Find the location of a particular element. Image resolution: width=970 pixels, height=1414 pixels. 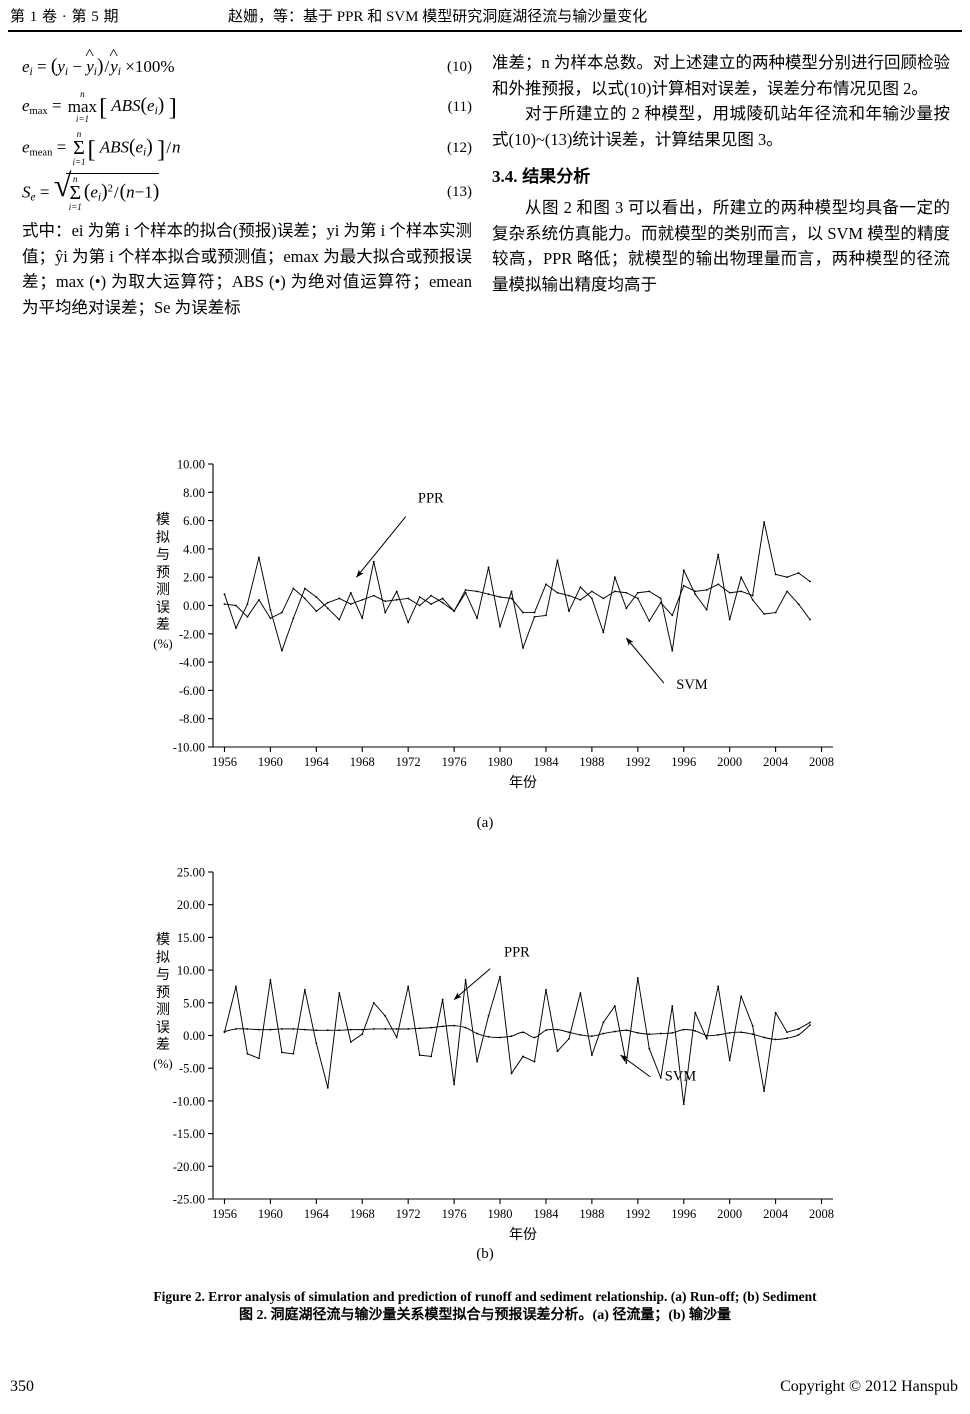

y-tick-label: -15.00 is located at coordinates (189, 1134).